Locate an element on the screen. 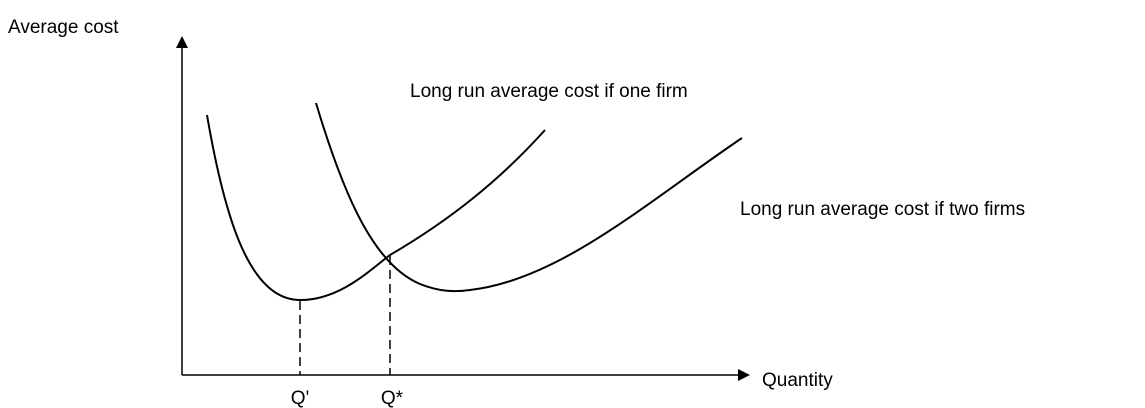  one-firm-curve is located at coordinates (376, 208).